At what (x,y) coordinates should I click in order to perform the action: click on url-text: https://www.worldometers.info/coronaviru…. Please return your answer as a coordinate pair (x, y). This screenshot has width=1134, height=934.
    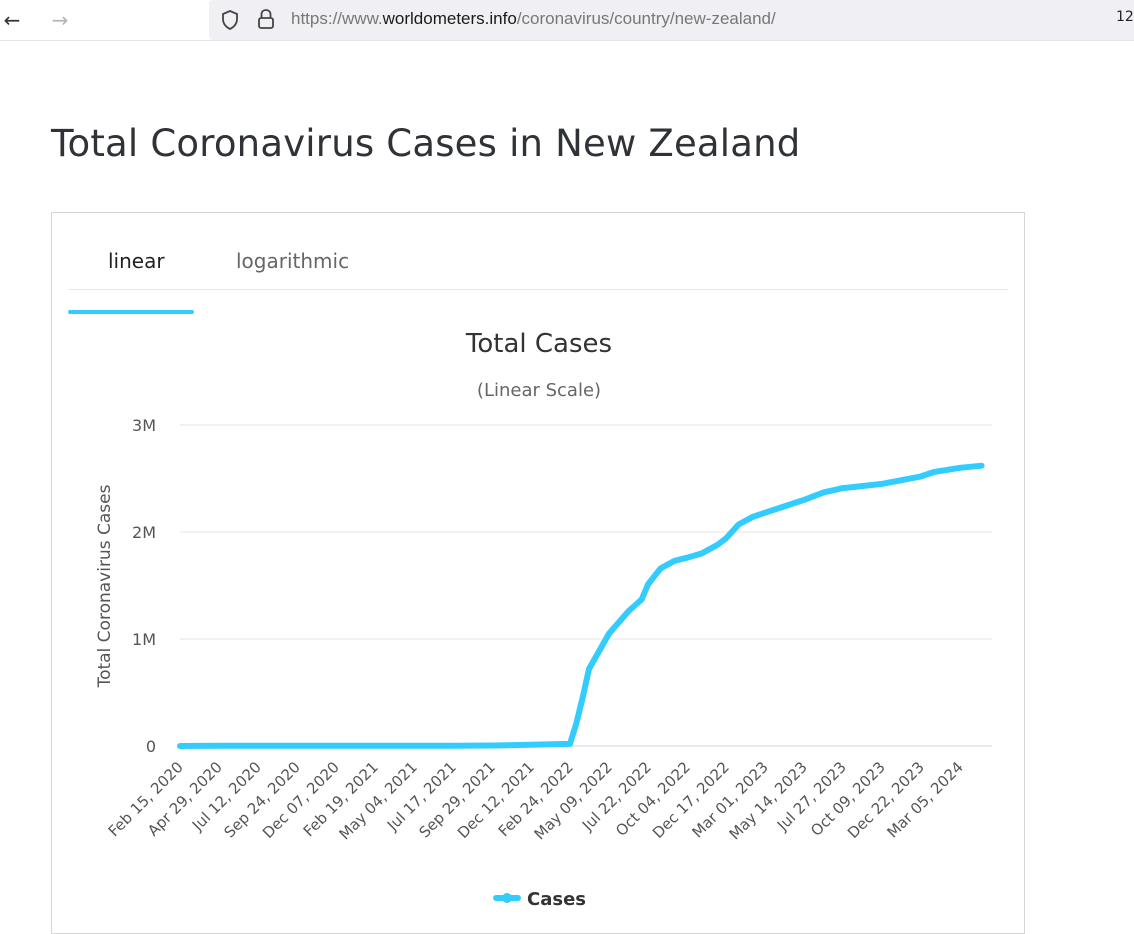
    Looking at the image, I should click on (533, 19).